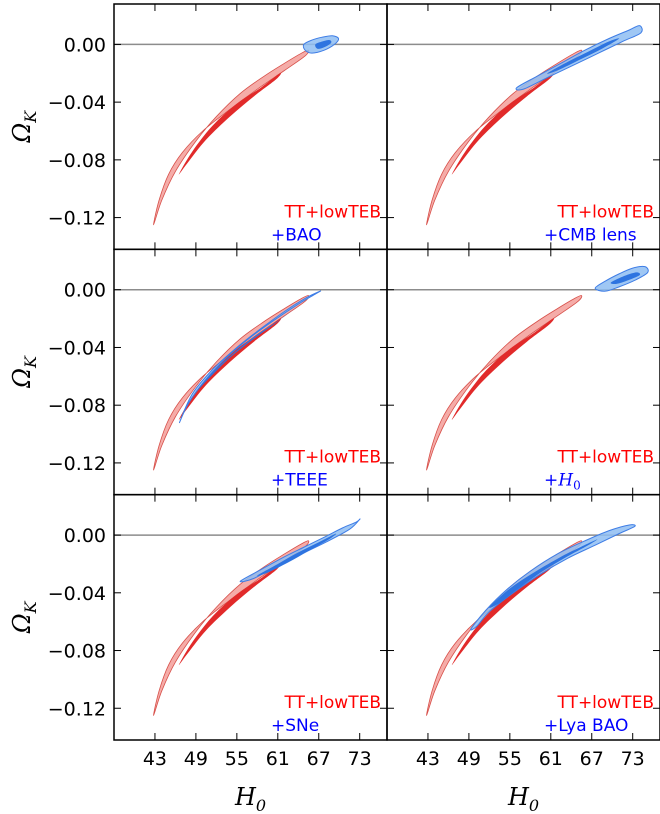 The height and width of the screenshot is (814, 660). Describe the element at coordinates (296, 235) in the screenshot. I see `legend-combined: +BAO` at that location.